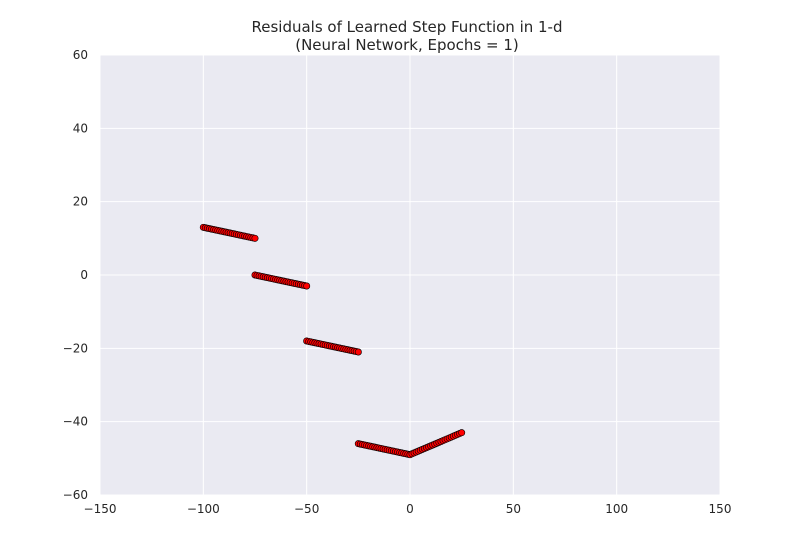 The width and height of the screenshot is (800, 550). Describe the element at coordinates (80, 128) in the screenshot. I see `y-tick-label: 40` at that location.